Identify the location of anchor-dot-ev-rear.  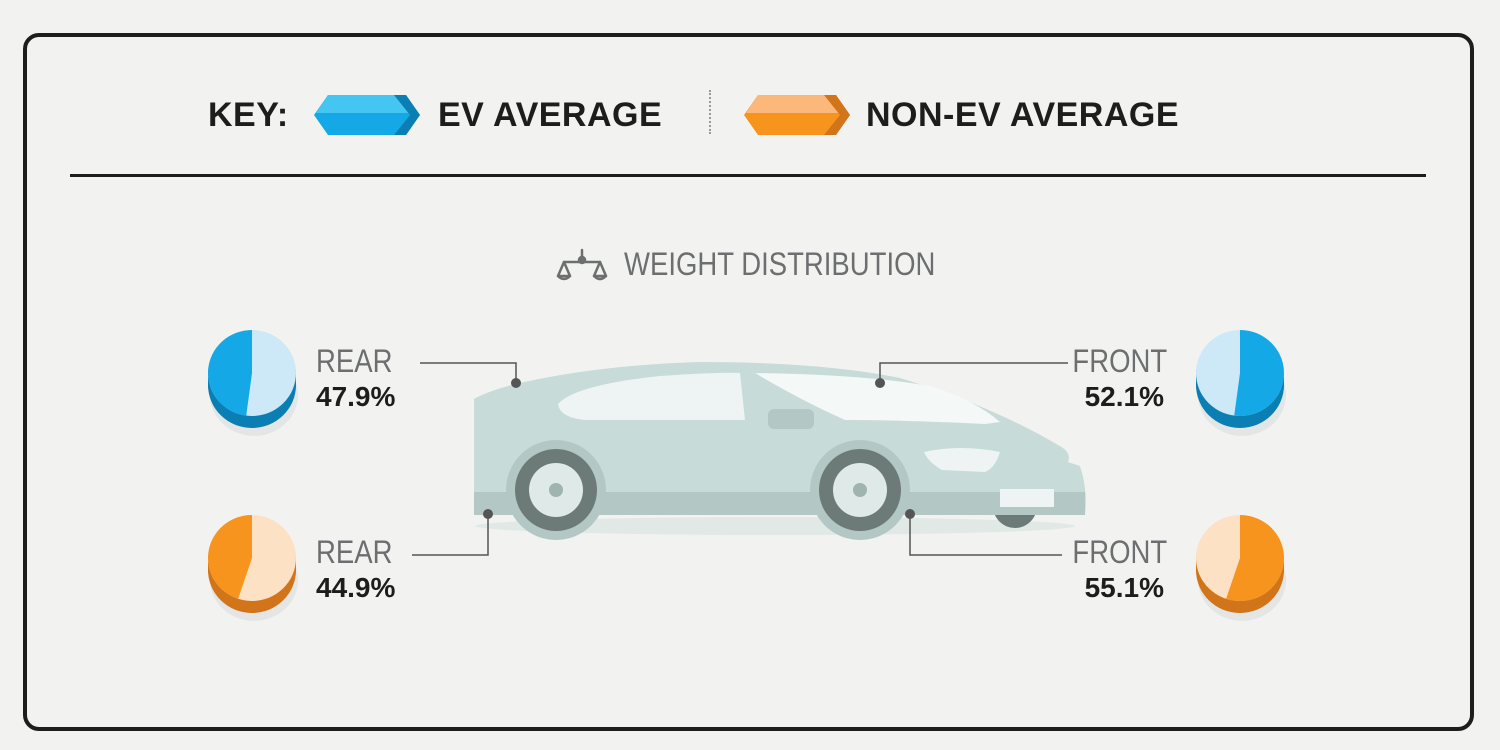
(516, 383).